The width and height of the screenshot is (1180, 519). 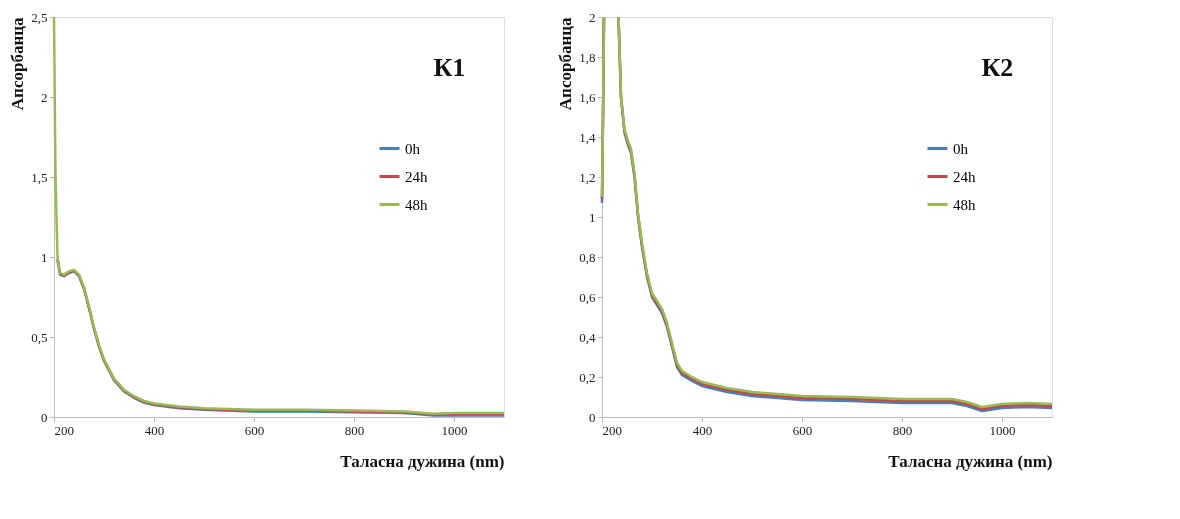 I want to click on y-tick-label: 0,6, so click(x=587, y=297).